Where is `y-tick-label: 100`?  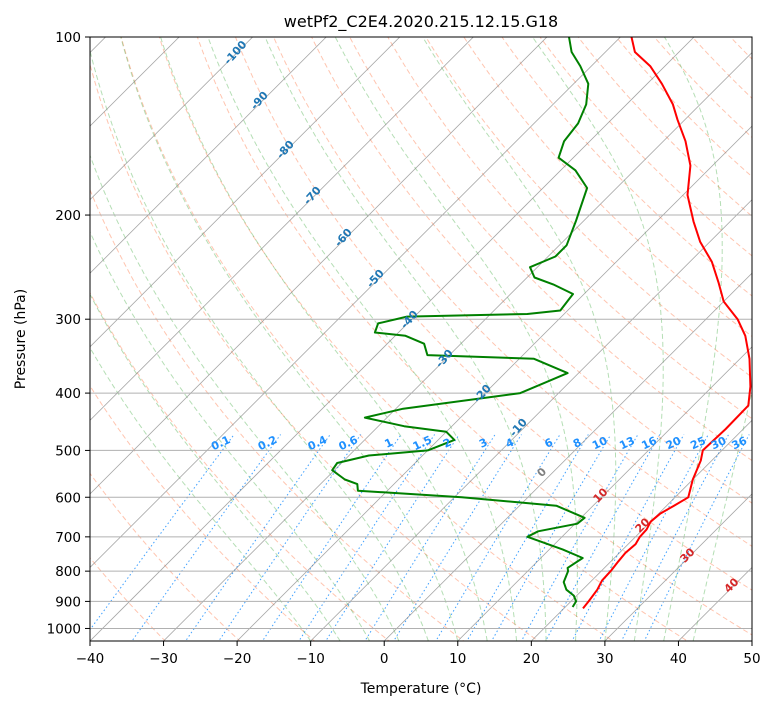 y-tick-label: 100 is located at coordinates (68, 38).